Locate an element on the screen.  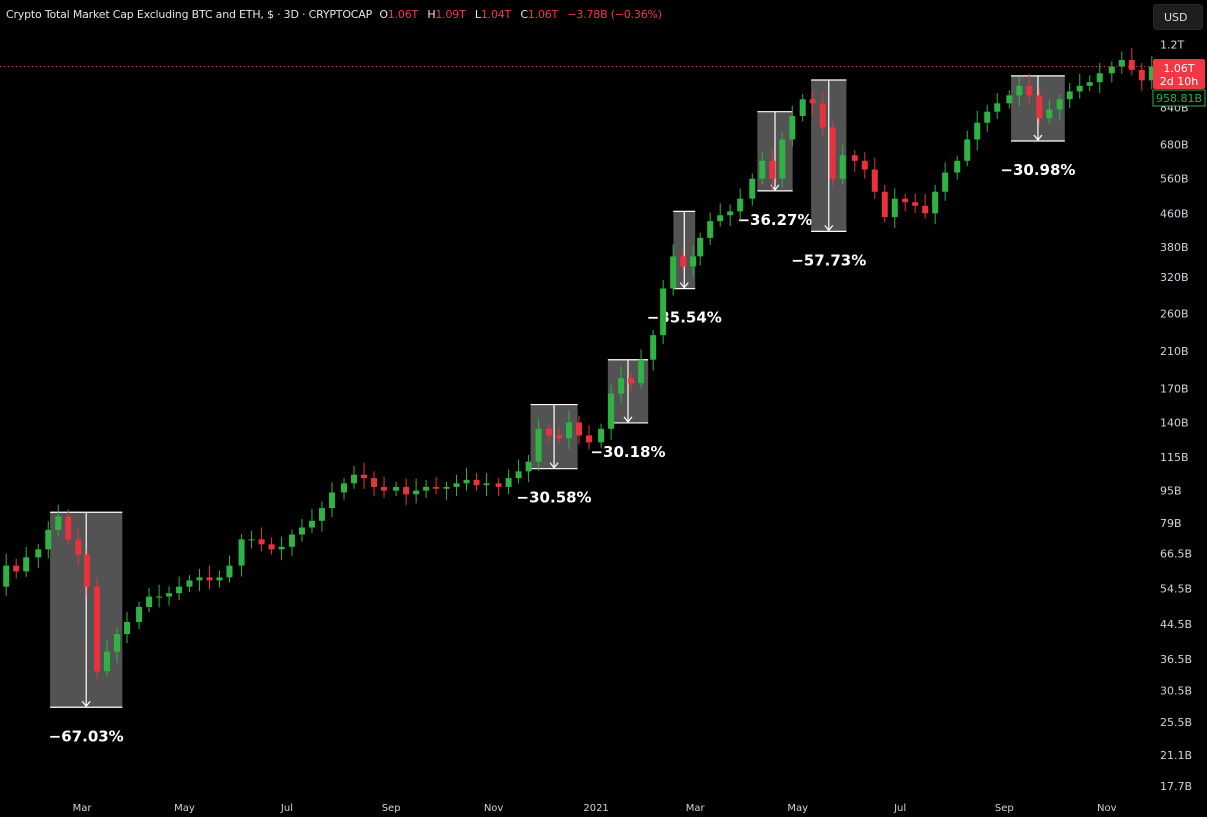
y-tick-label: 79B is located at coordinates (1171, 523).